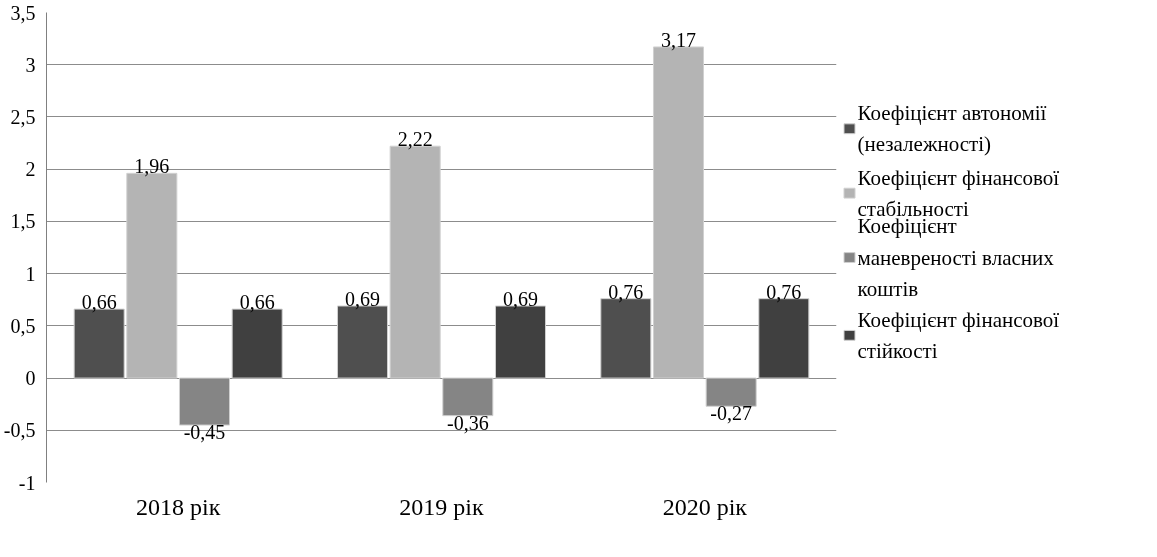 Image resolution: width=1157 pixels, height=557 pixels. What do you see at coordinates (731, 413) in the screenshot?
I see `data-label: -0,27` at bounding box center [731, 413].